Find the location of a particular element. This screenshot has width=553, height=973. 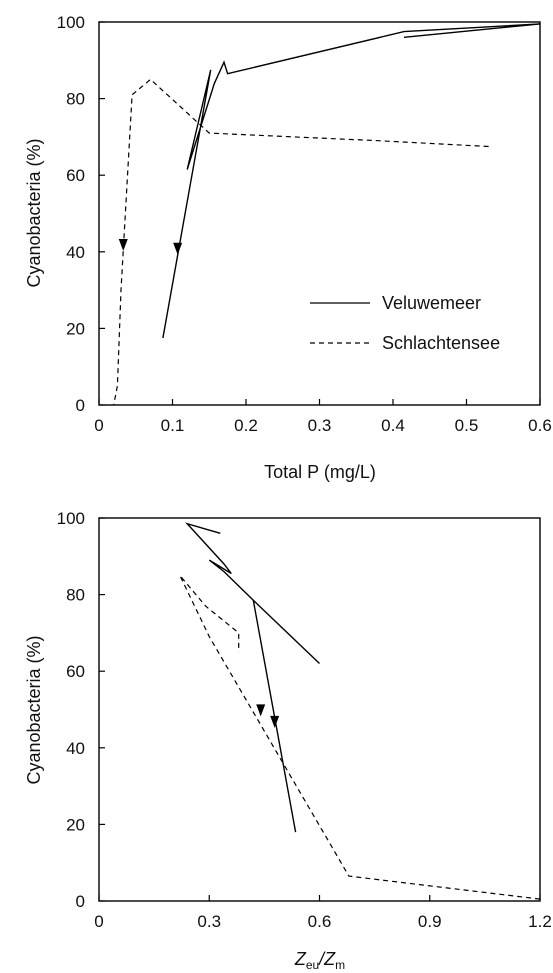

x-tick-label-bottom: 0.3 is located at coordinates (209, 921).